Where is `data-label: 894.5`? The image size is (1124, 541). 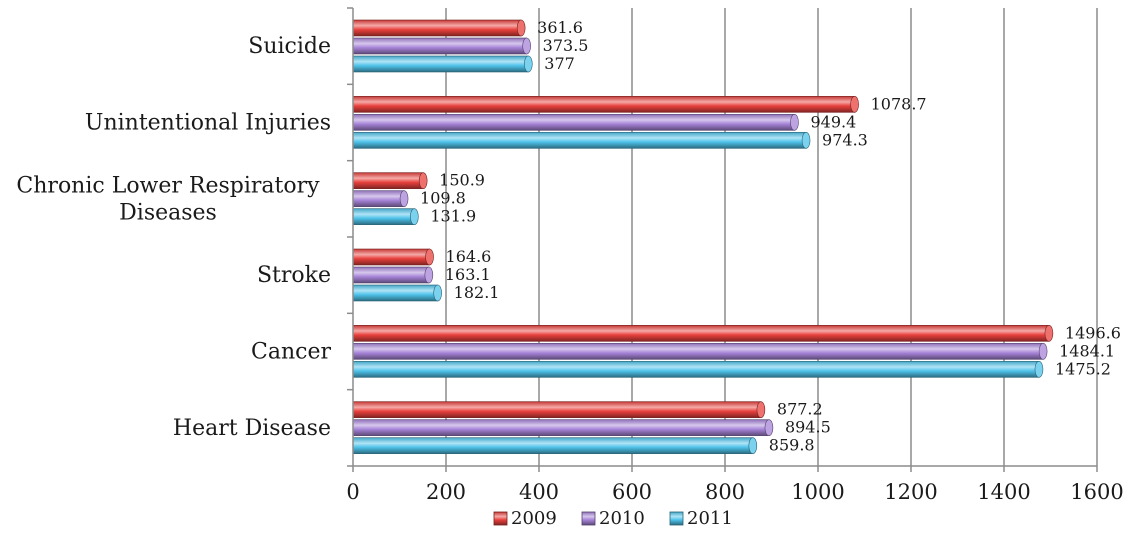 data-label: 894.5 is located at coordinates (808, 427).